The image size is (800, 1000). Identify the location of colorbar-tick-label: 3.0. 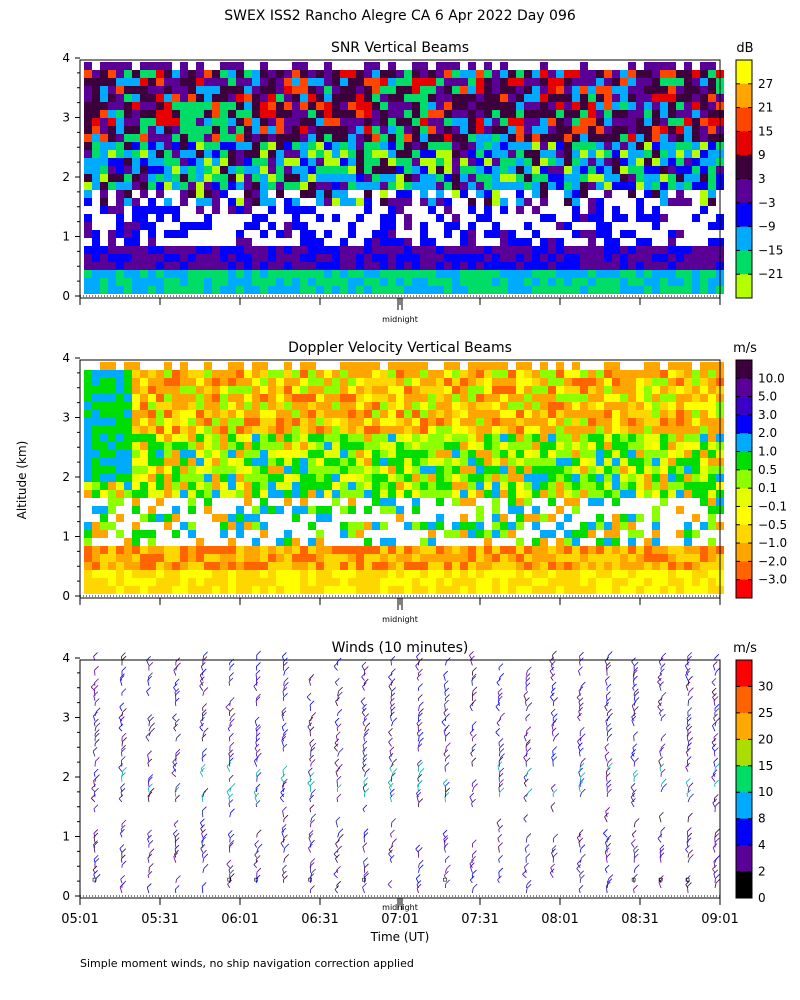
(767, 415).